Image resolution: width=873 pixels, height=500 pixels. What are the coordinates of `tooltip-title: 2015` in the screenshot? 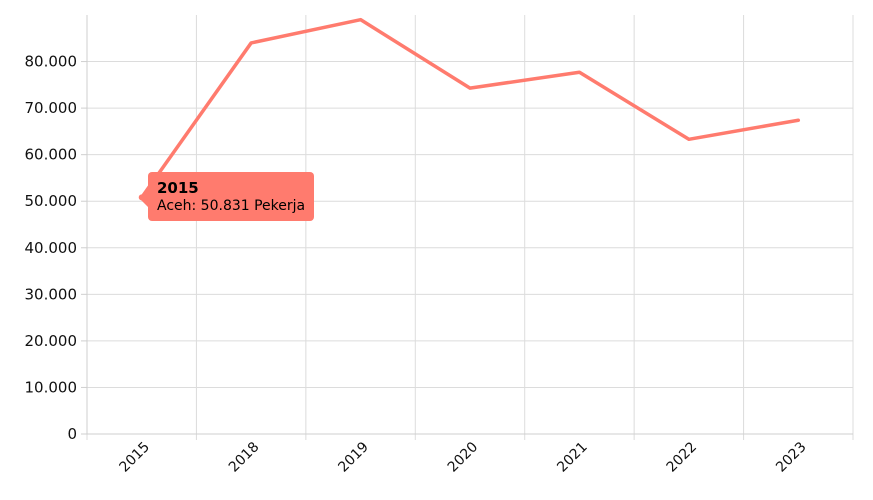 It's located at (178, 188).